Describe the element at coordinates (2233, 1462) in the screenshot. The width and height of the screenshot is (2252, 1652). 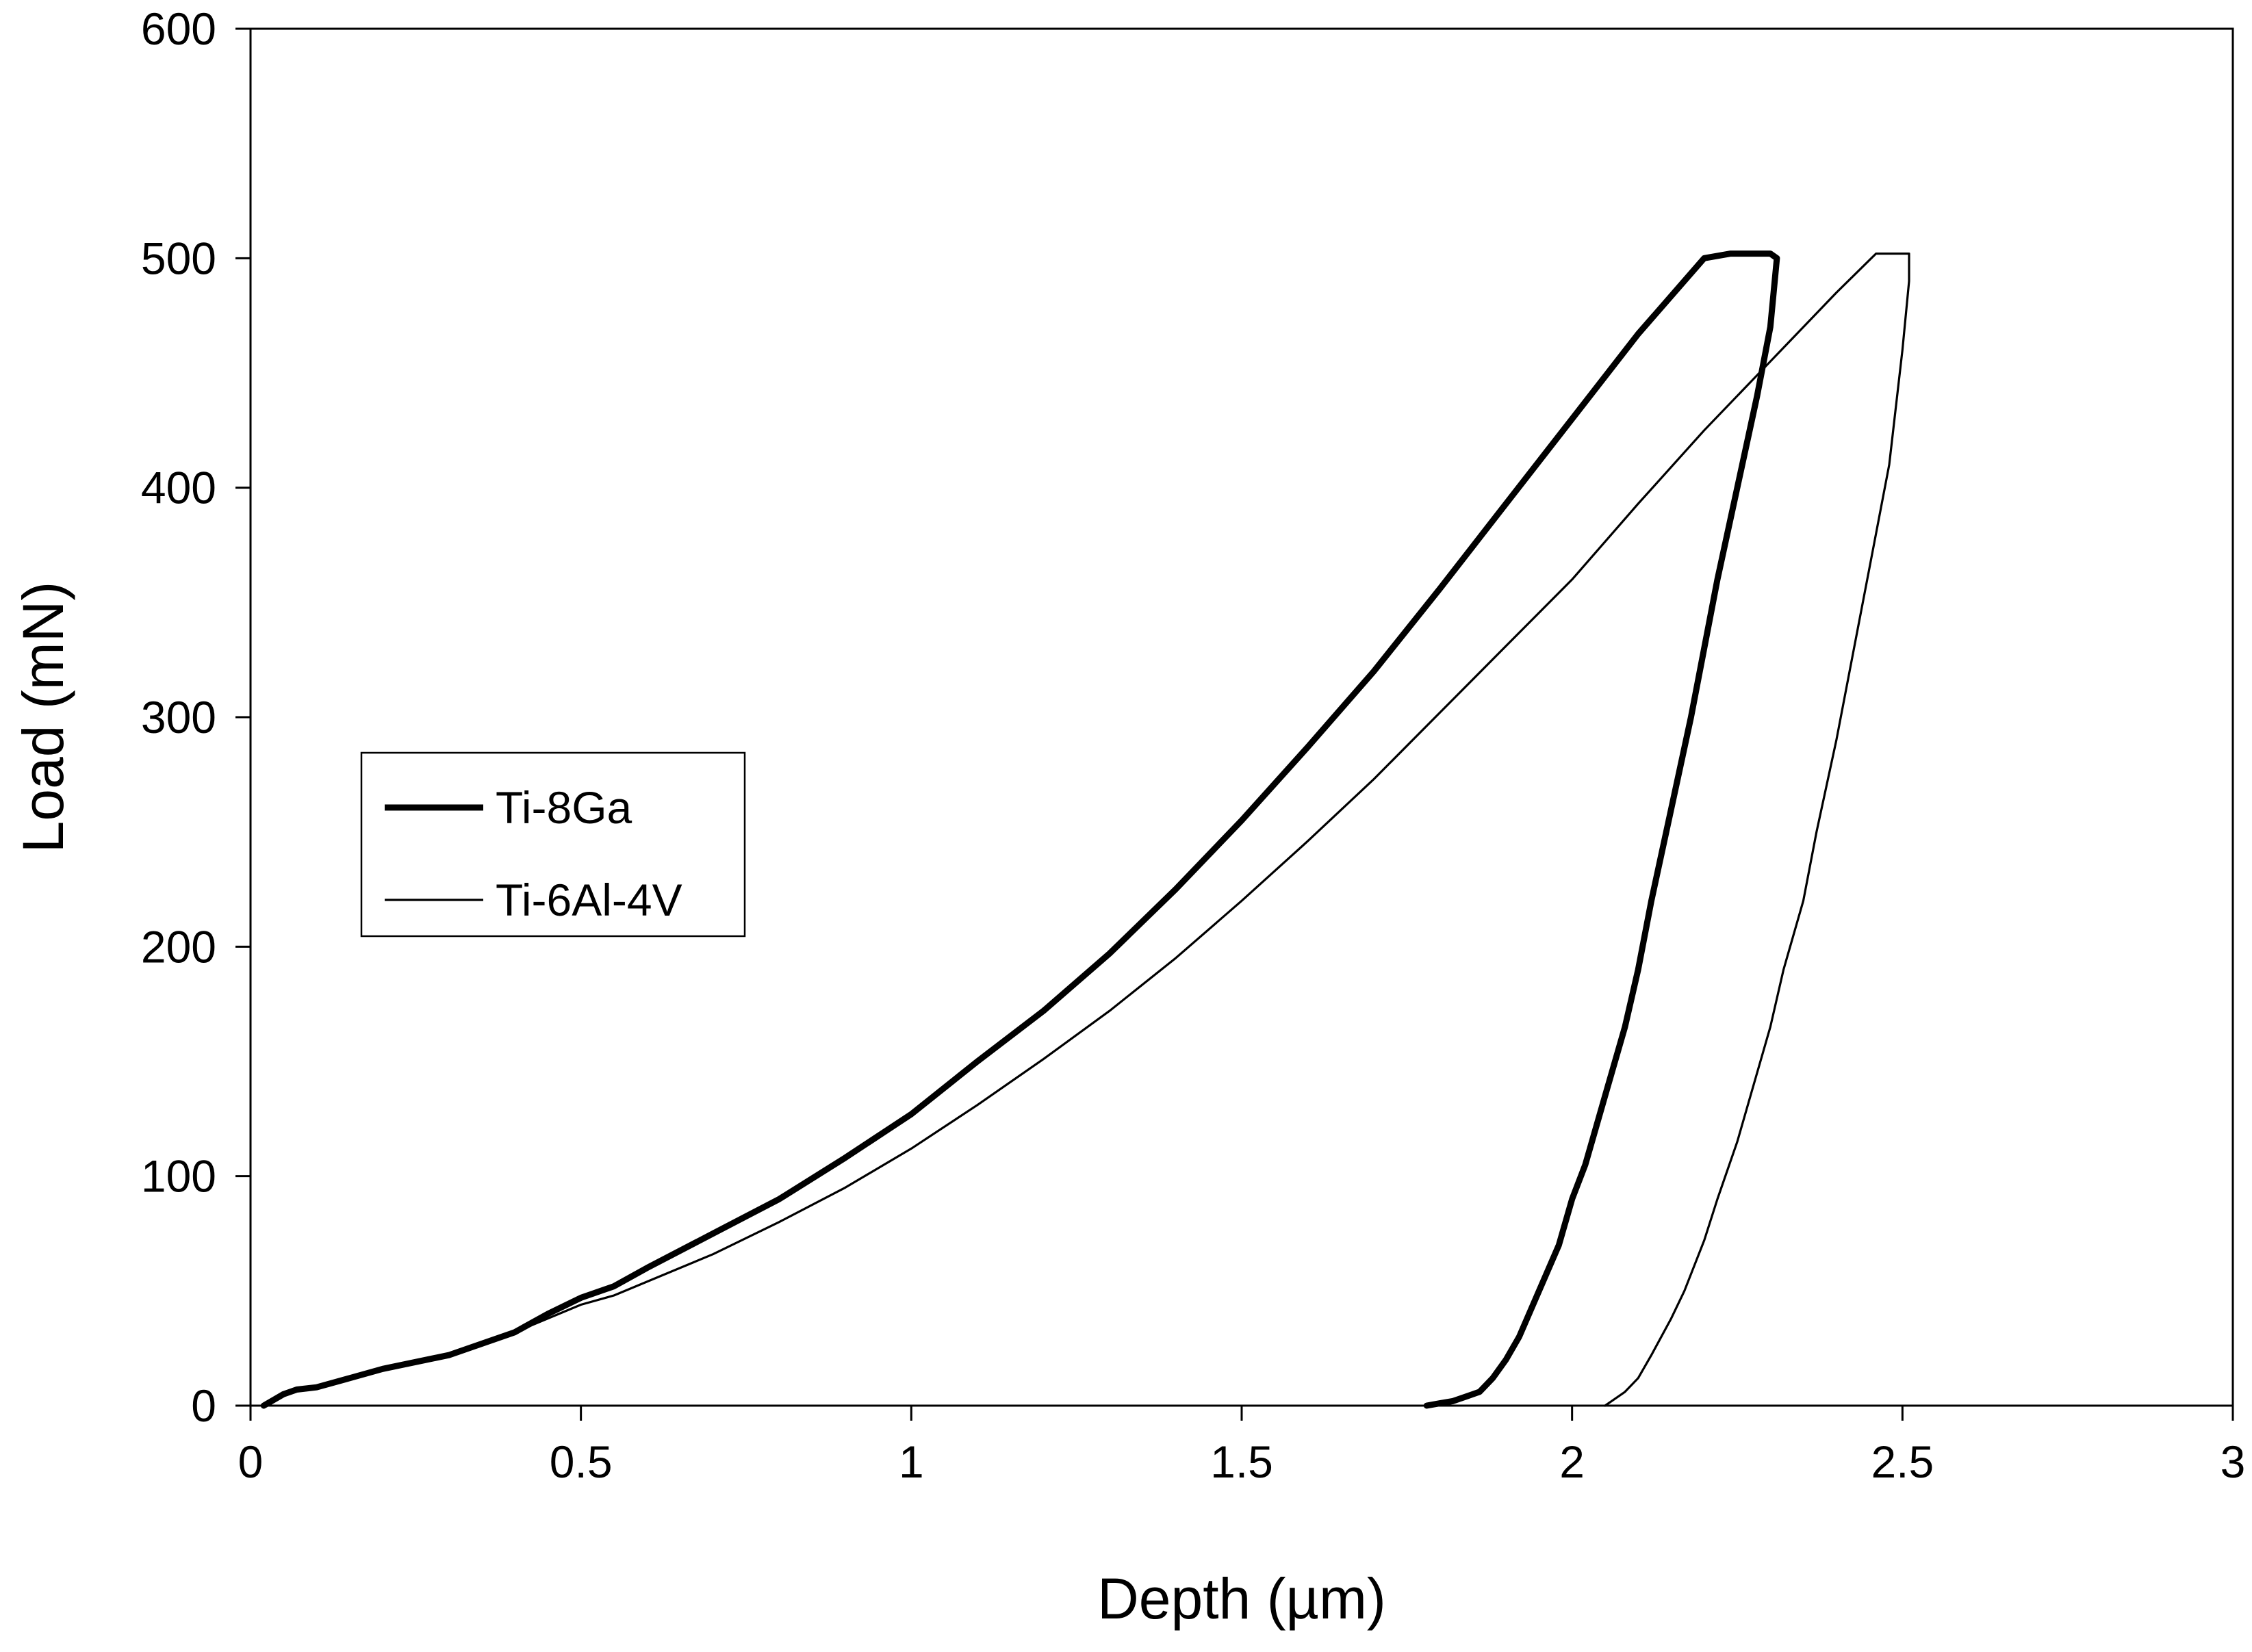
I see `x-tick-label: 3` at that location.